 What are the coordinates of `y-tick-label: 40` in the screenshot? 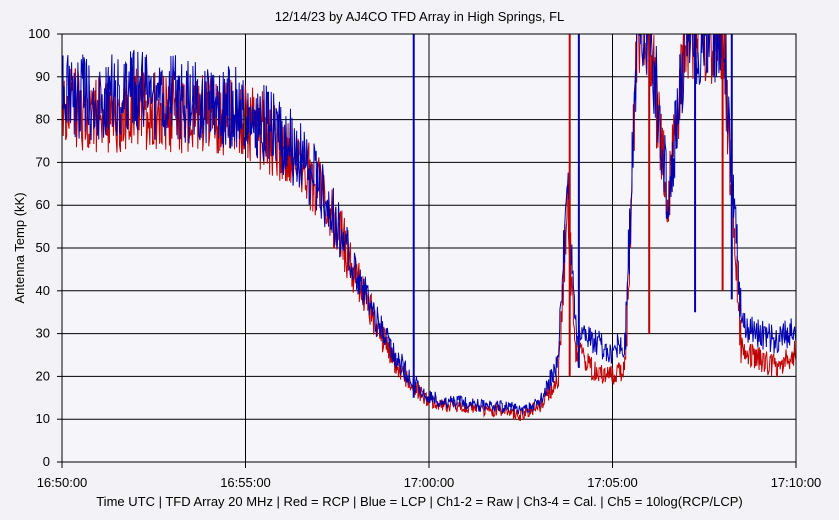 It's located at (43, 290).